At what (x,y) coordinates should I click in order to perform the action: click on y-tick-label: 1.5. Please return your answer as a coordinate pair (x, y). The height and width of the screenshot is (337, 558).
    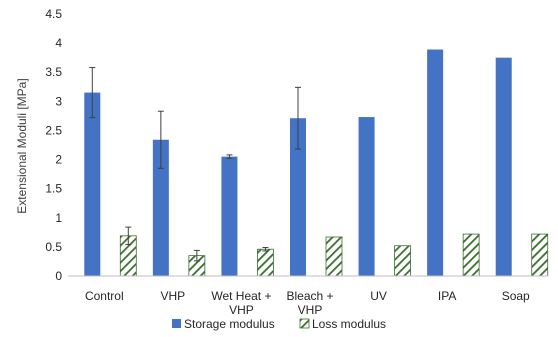
    Looking at the image, I should click on (53, 189).